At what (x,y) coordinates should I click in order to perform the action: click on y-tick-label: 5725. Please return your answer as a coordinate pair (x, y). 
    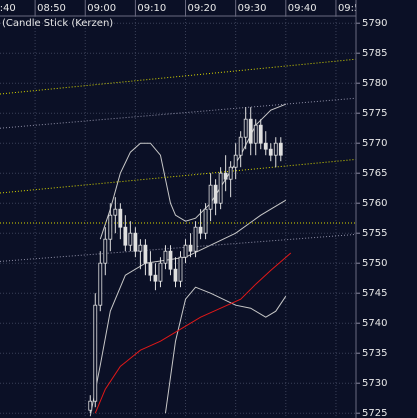
    Looking at the image, I should click on (374, 413).